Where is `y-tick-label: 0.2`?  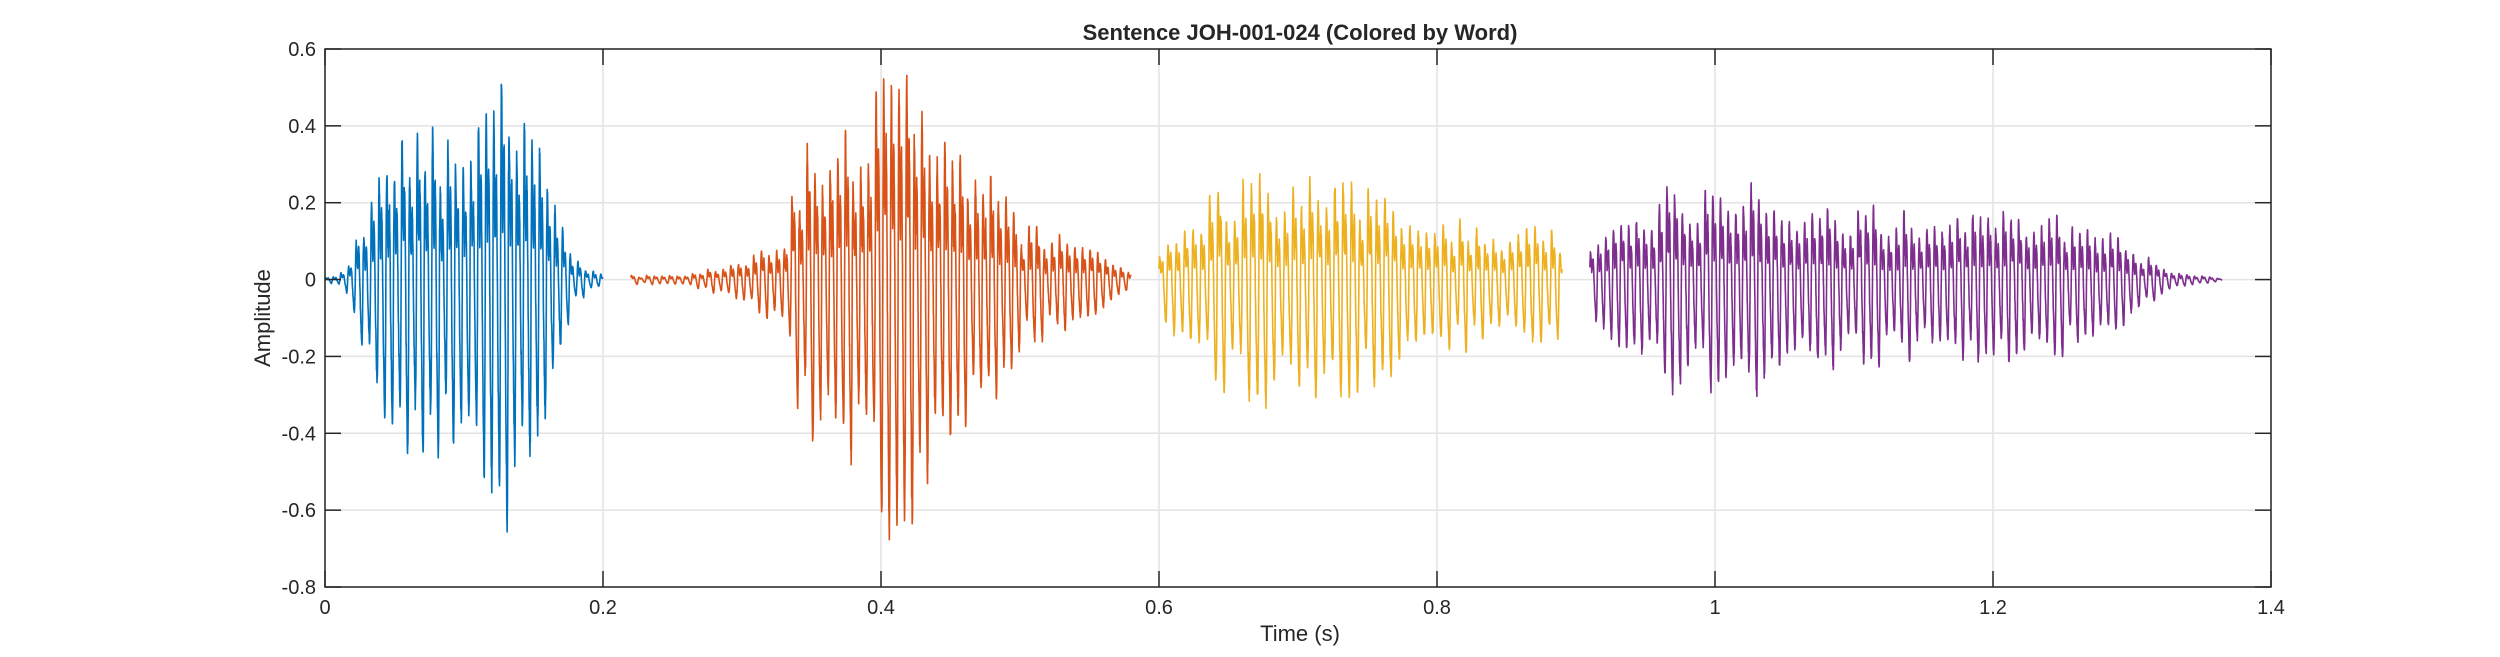 y-tick-label: 0.2 is located at coordinates (302, 204).